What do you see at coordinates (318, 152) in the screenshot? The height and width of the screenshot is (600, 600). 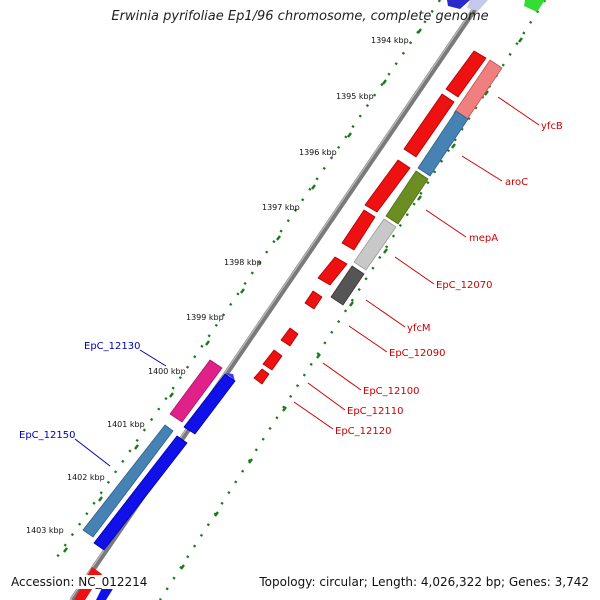 I see `kbp-label: 1396 kbp` at bounding box center [318, 152].